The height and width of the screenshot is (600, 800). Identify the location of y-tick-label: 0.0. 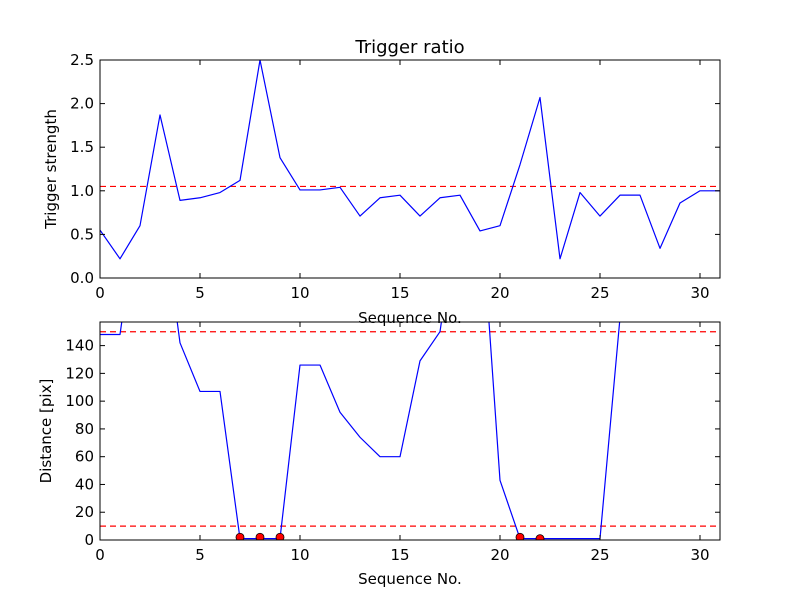
(82, 278).